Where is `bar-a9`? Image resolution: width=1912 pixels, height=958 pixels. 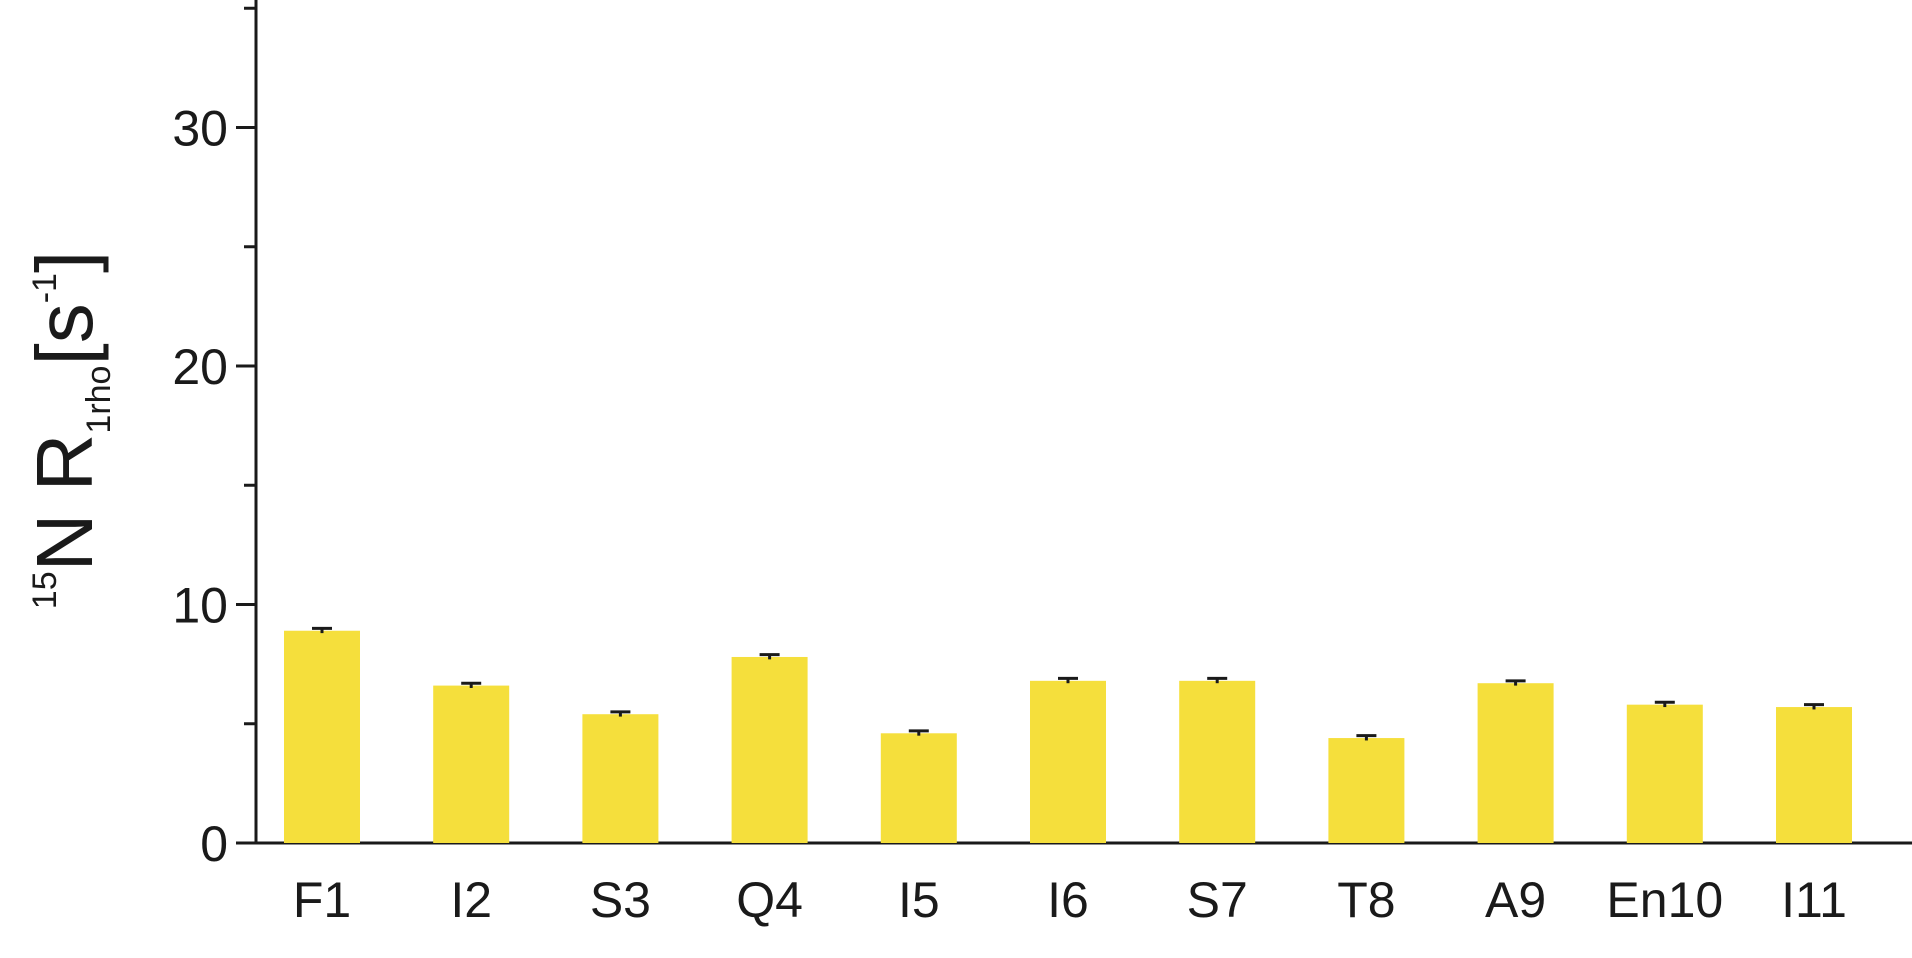
bar-a9 is located at coordinates (1515, 763).